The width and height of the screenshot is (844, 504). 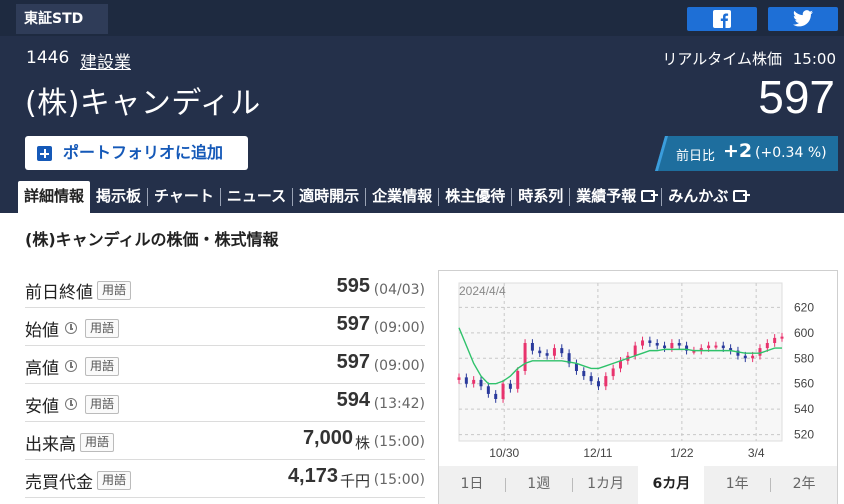 I want to click on x-tick-label: 3/4, so click(x=756, y=453).